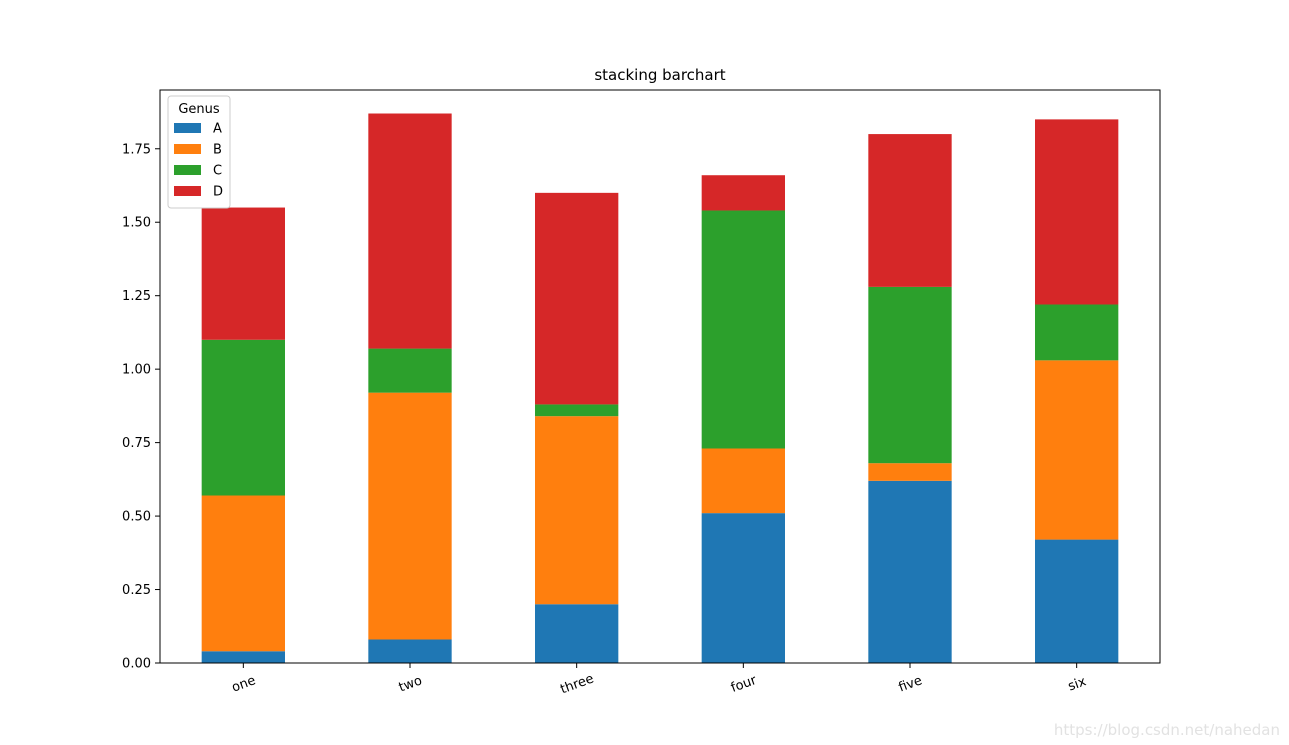 The image size is (1289, 745). I want to click on bar-B-four, so click(743, 481).